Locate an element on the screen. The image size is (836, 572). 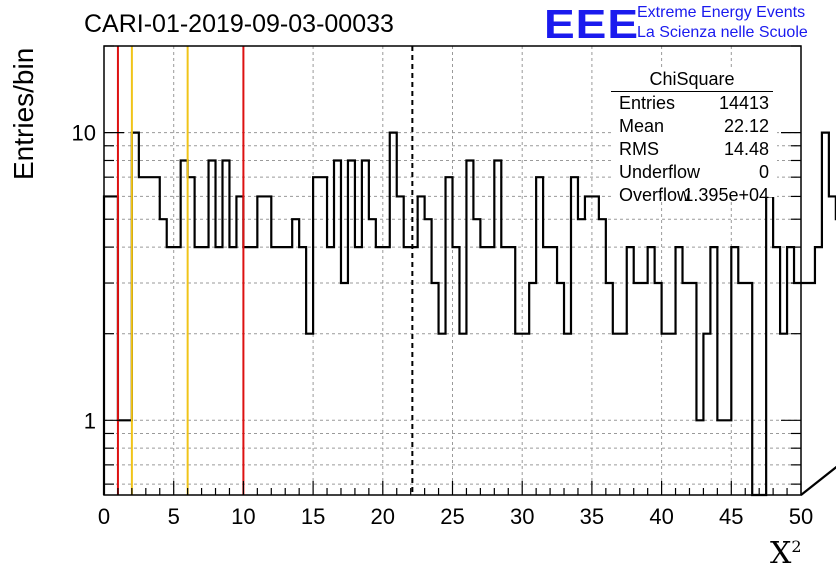
eee-logo: EEE is located at coordinates (592, 23).